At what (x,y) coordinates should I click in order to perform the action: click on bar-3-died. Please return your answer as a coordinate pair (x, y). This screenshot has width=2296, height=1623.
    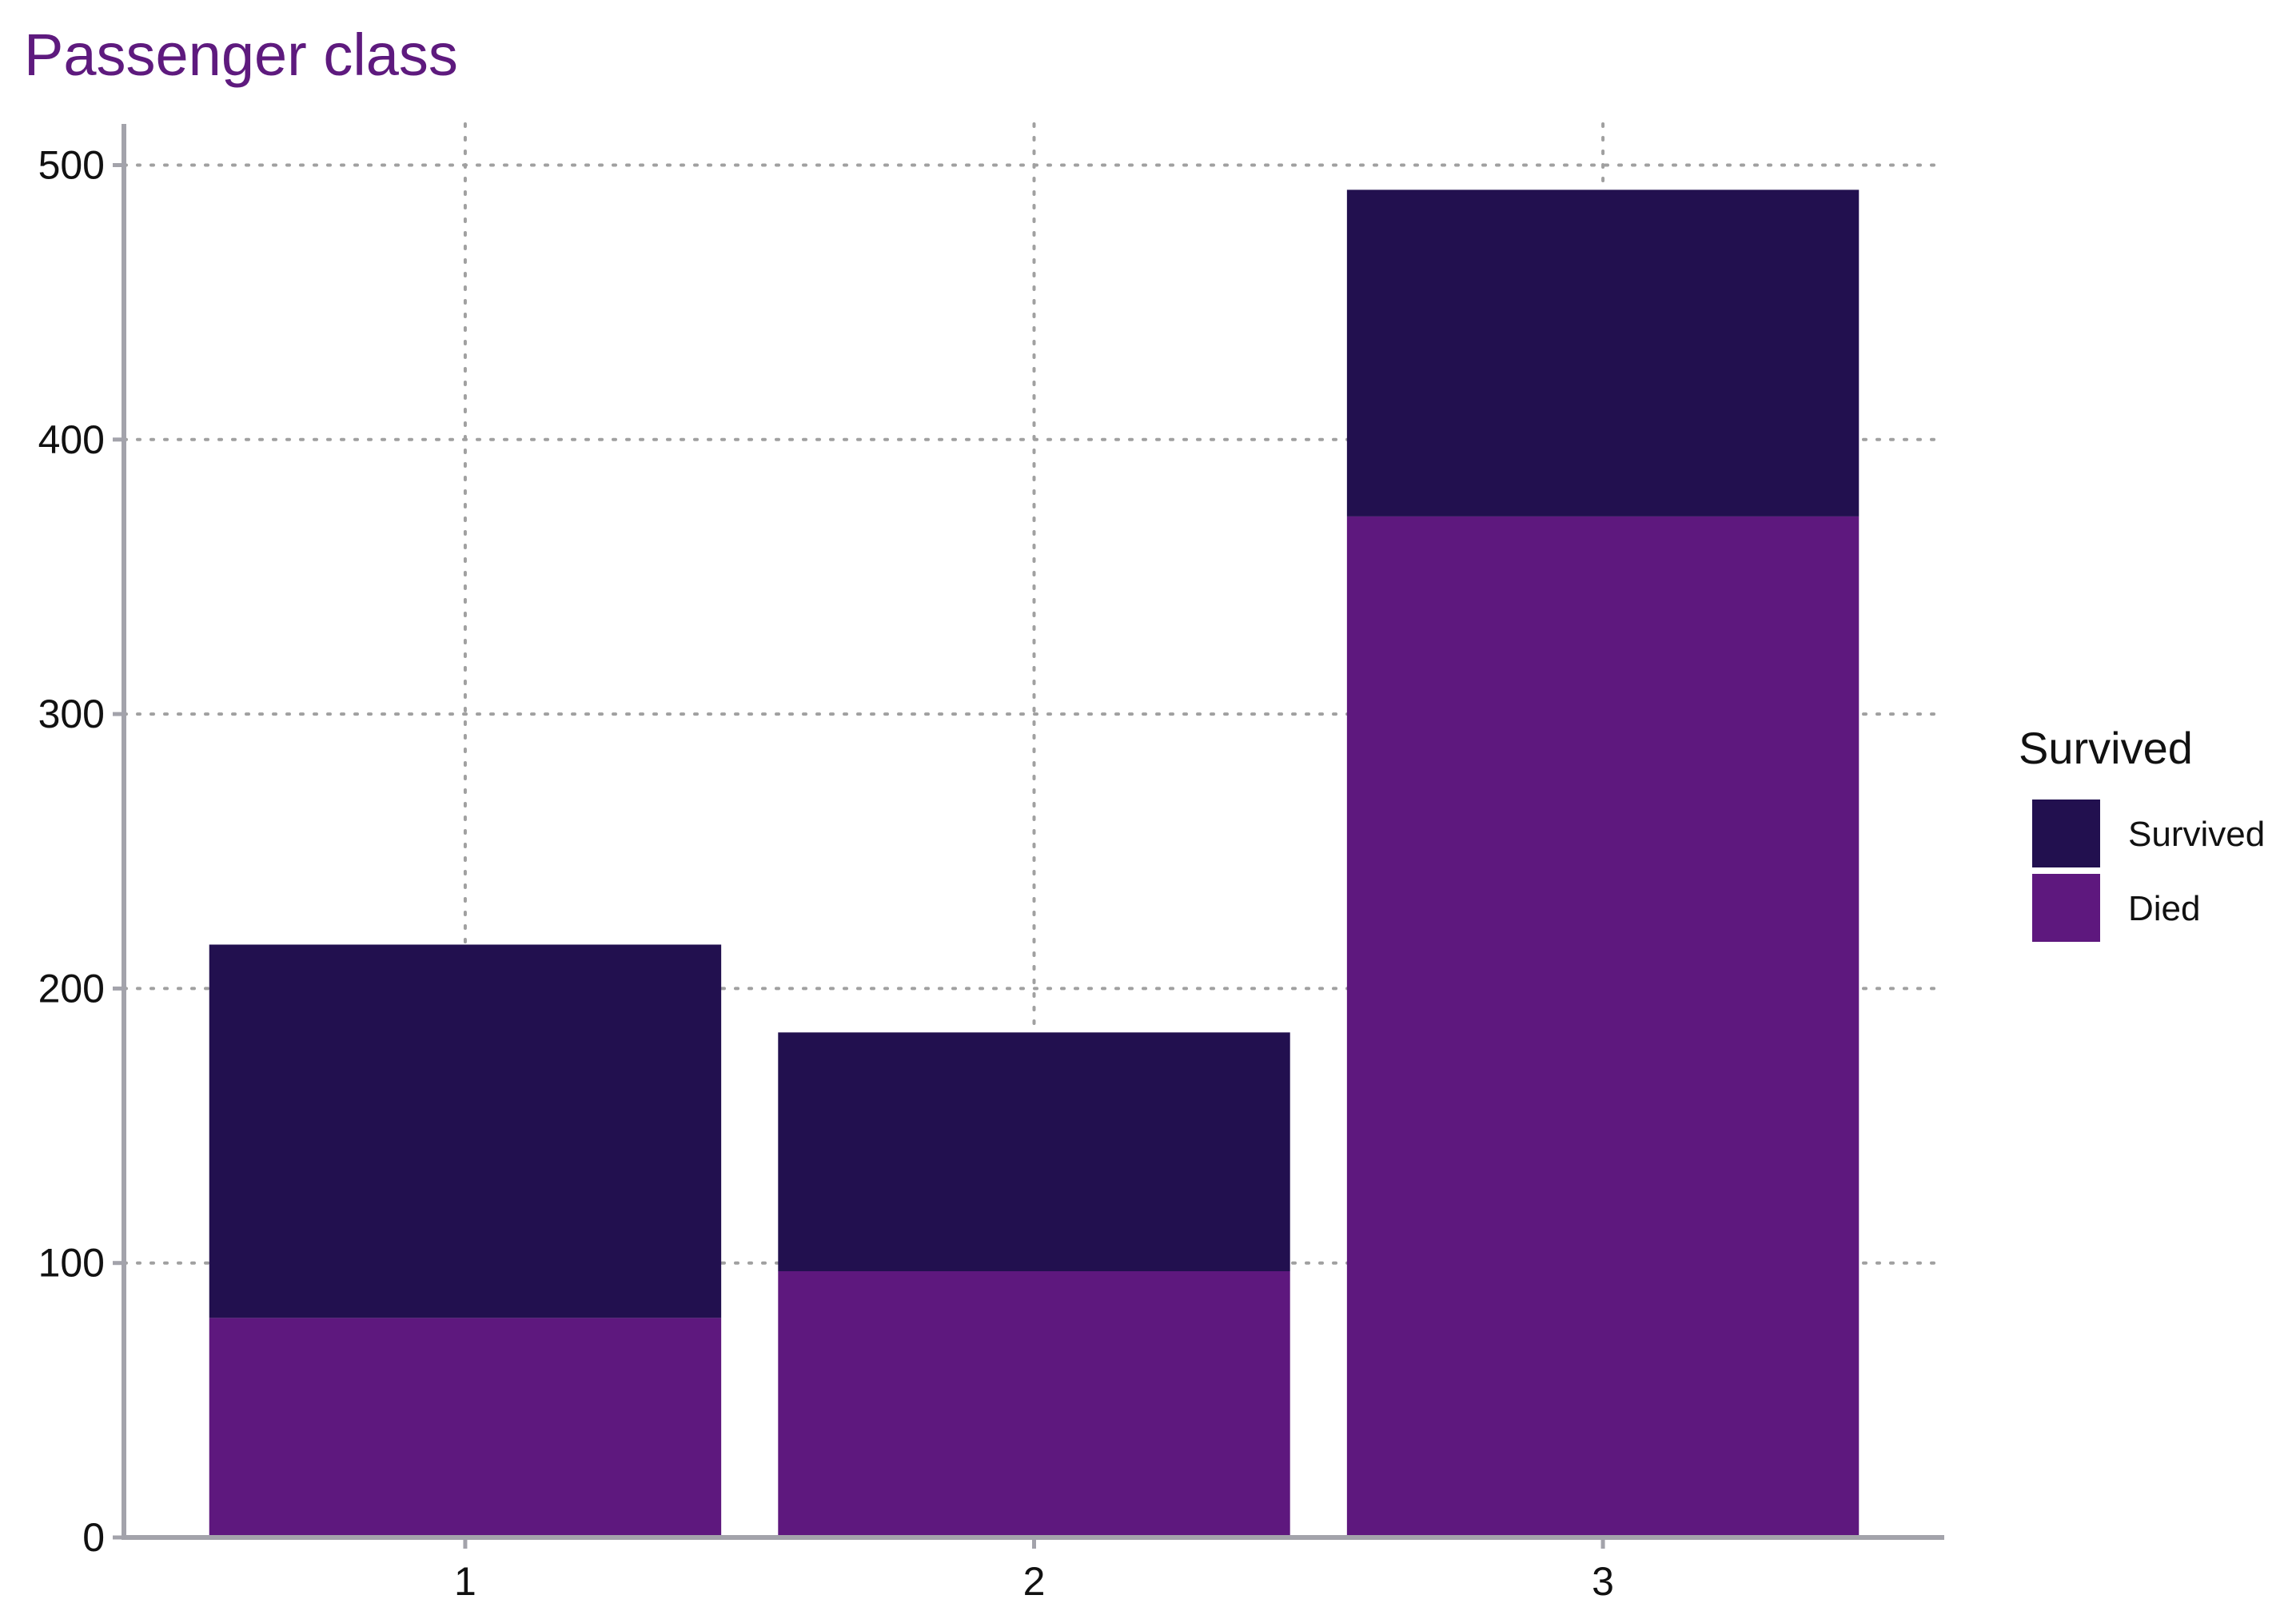
    Looking at the image, I should click on (1603, 1026).